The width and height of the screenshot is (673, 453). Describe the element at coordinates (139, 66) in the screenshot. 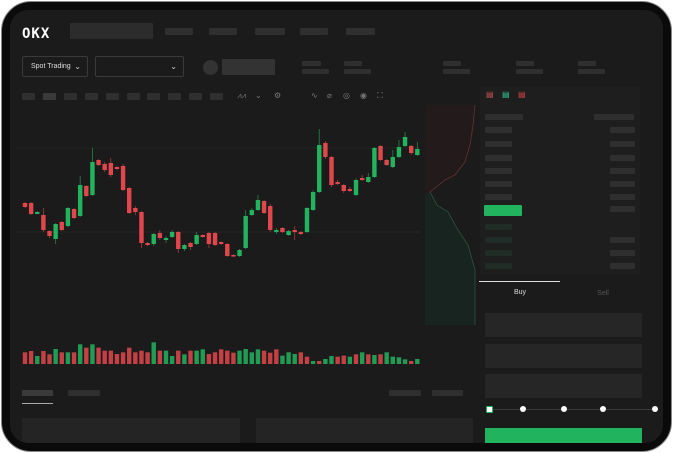

I see `pair-dropdown: ⌄` at that location.